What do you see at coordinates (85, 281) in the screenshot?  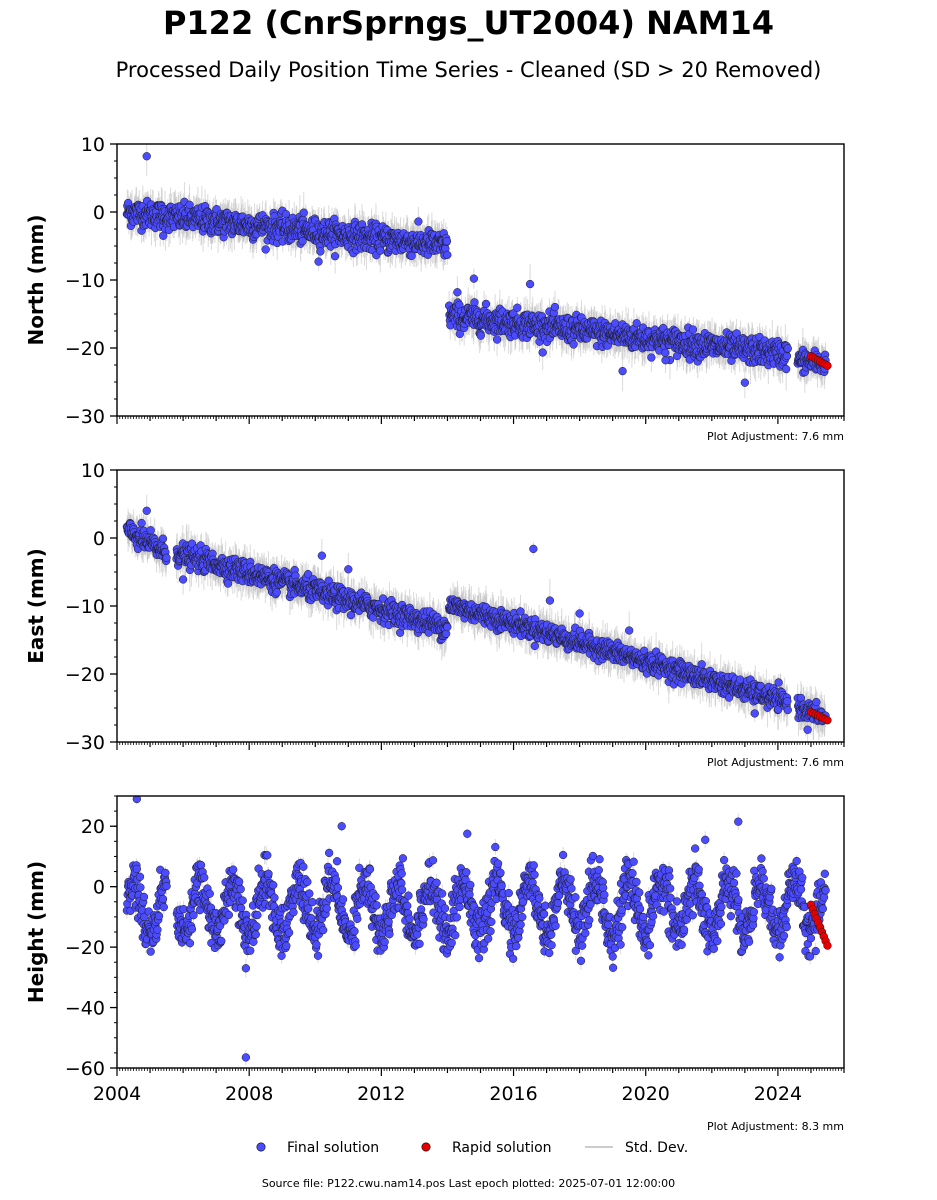 I see `y-tick-label: −10` at bounding box center [85, 281].